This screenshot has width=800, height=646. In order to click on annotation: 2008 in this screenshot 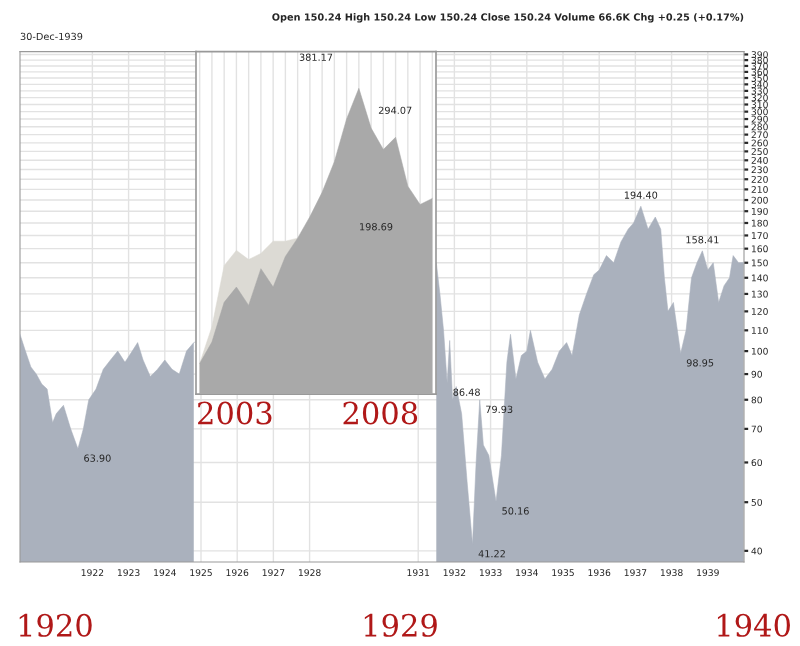, I will do `click(380, 413)`.